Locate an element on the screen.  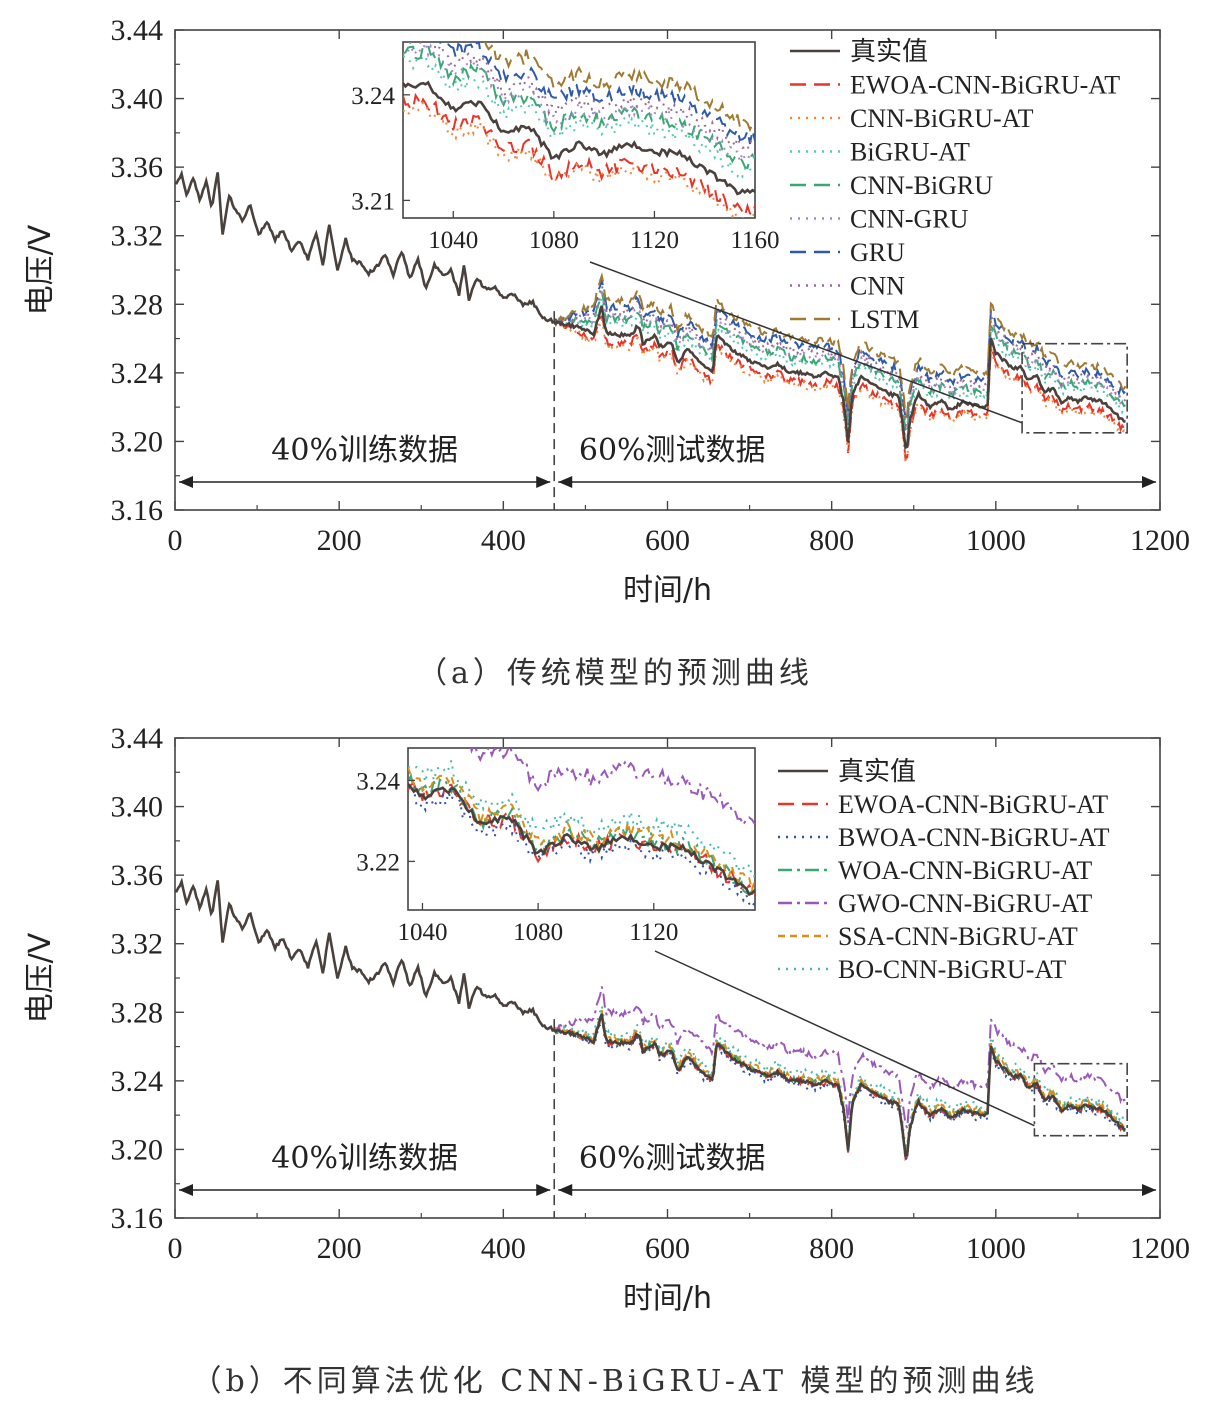
series-line-bo-cnn-bigru-at is located at coordinates (840, 1078).